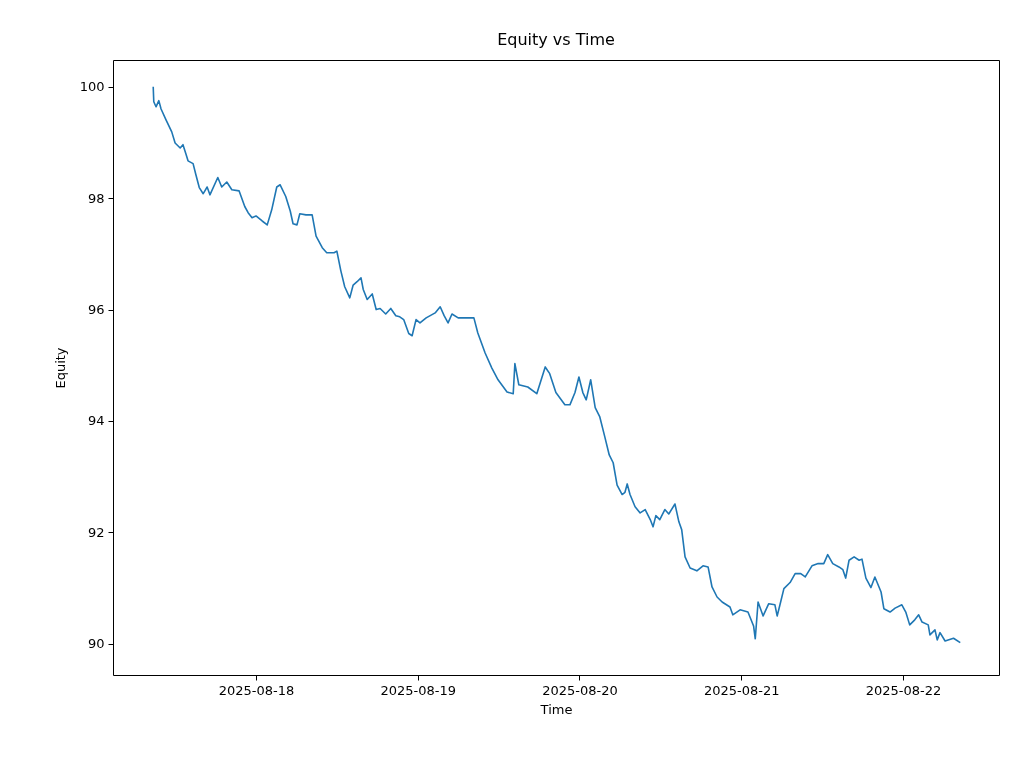 The image size is (1024, 768). What do you see at coordinates (556, 39) in the screenshot?
I see `chart-title: Equity vs Time` at bounding box center [556, 39].